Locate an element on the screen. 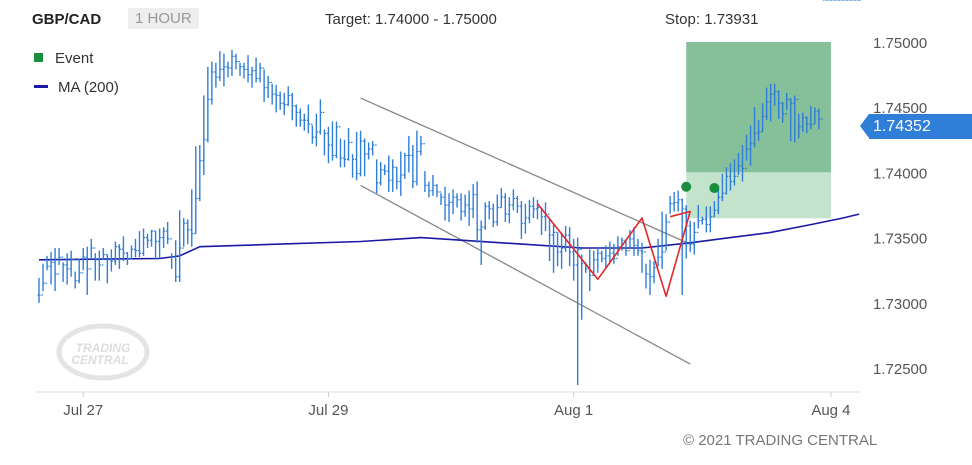 Image resolution: width=972 pixels, height=465 pixels. legend-ma-label: MA (200) is located at coordinates (88, 87).